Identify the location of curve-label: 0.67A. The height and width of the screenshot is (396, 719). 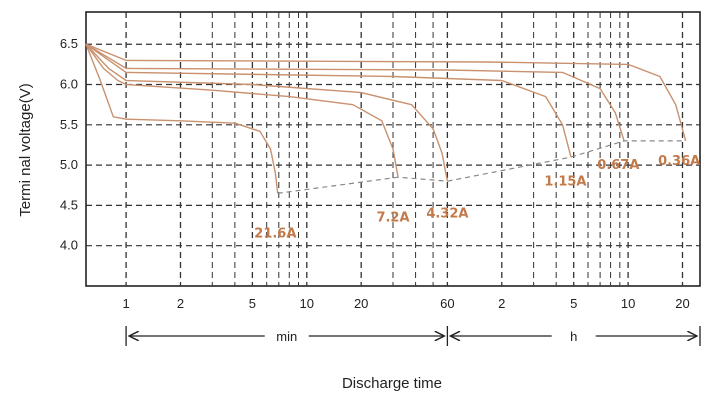
(618, 165).